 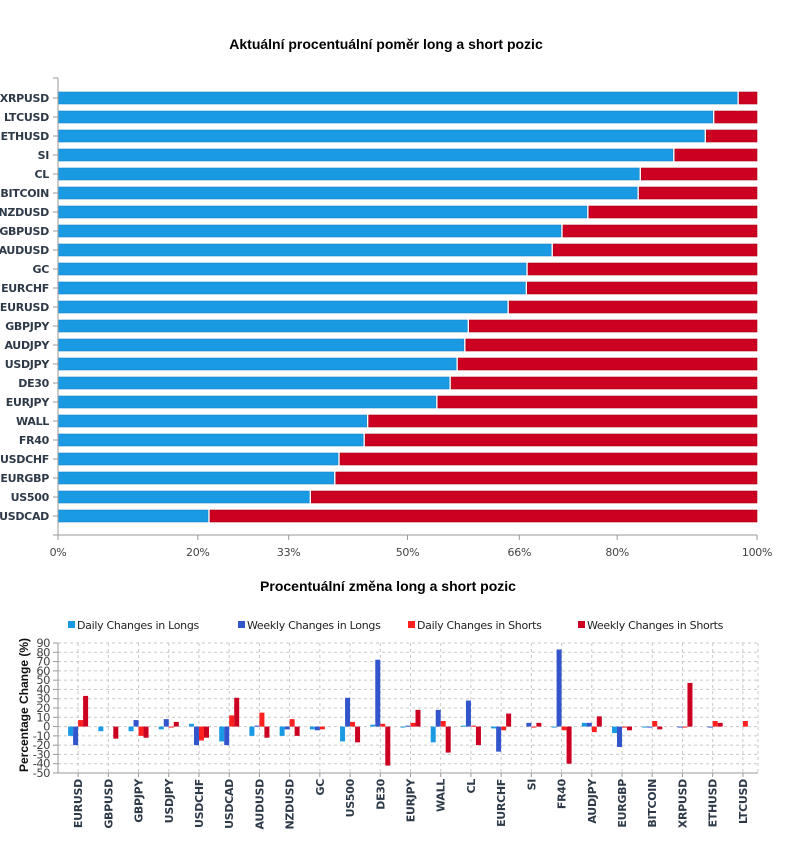 I want to click on long-bar-eurusd, so click(x=282, y=307).